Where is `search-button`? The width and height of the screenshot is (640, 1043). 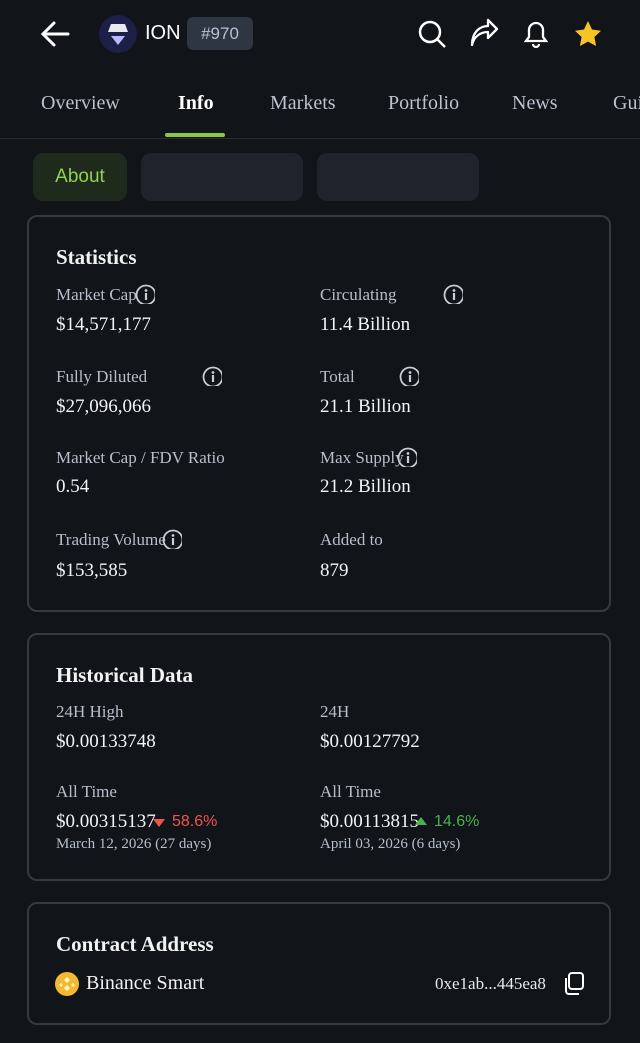 search-button is located at coordinates (432, 34).